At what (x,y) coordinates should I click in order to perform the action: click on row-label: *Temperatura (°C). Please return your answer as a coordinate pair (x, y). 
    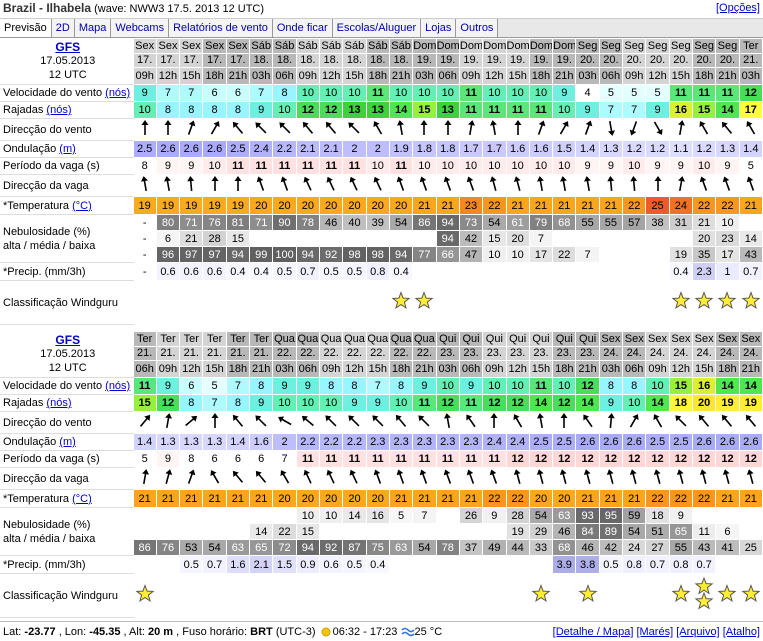
    Looking at the image, I should click on (66, 205).